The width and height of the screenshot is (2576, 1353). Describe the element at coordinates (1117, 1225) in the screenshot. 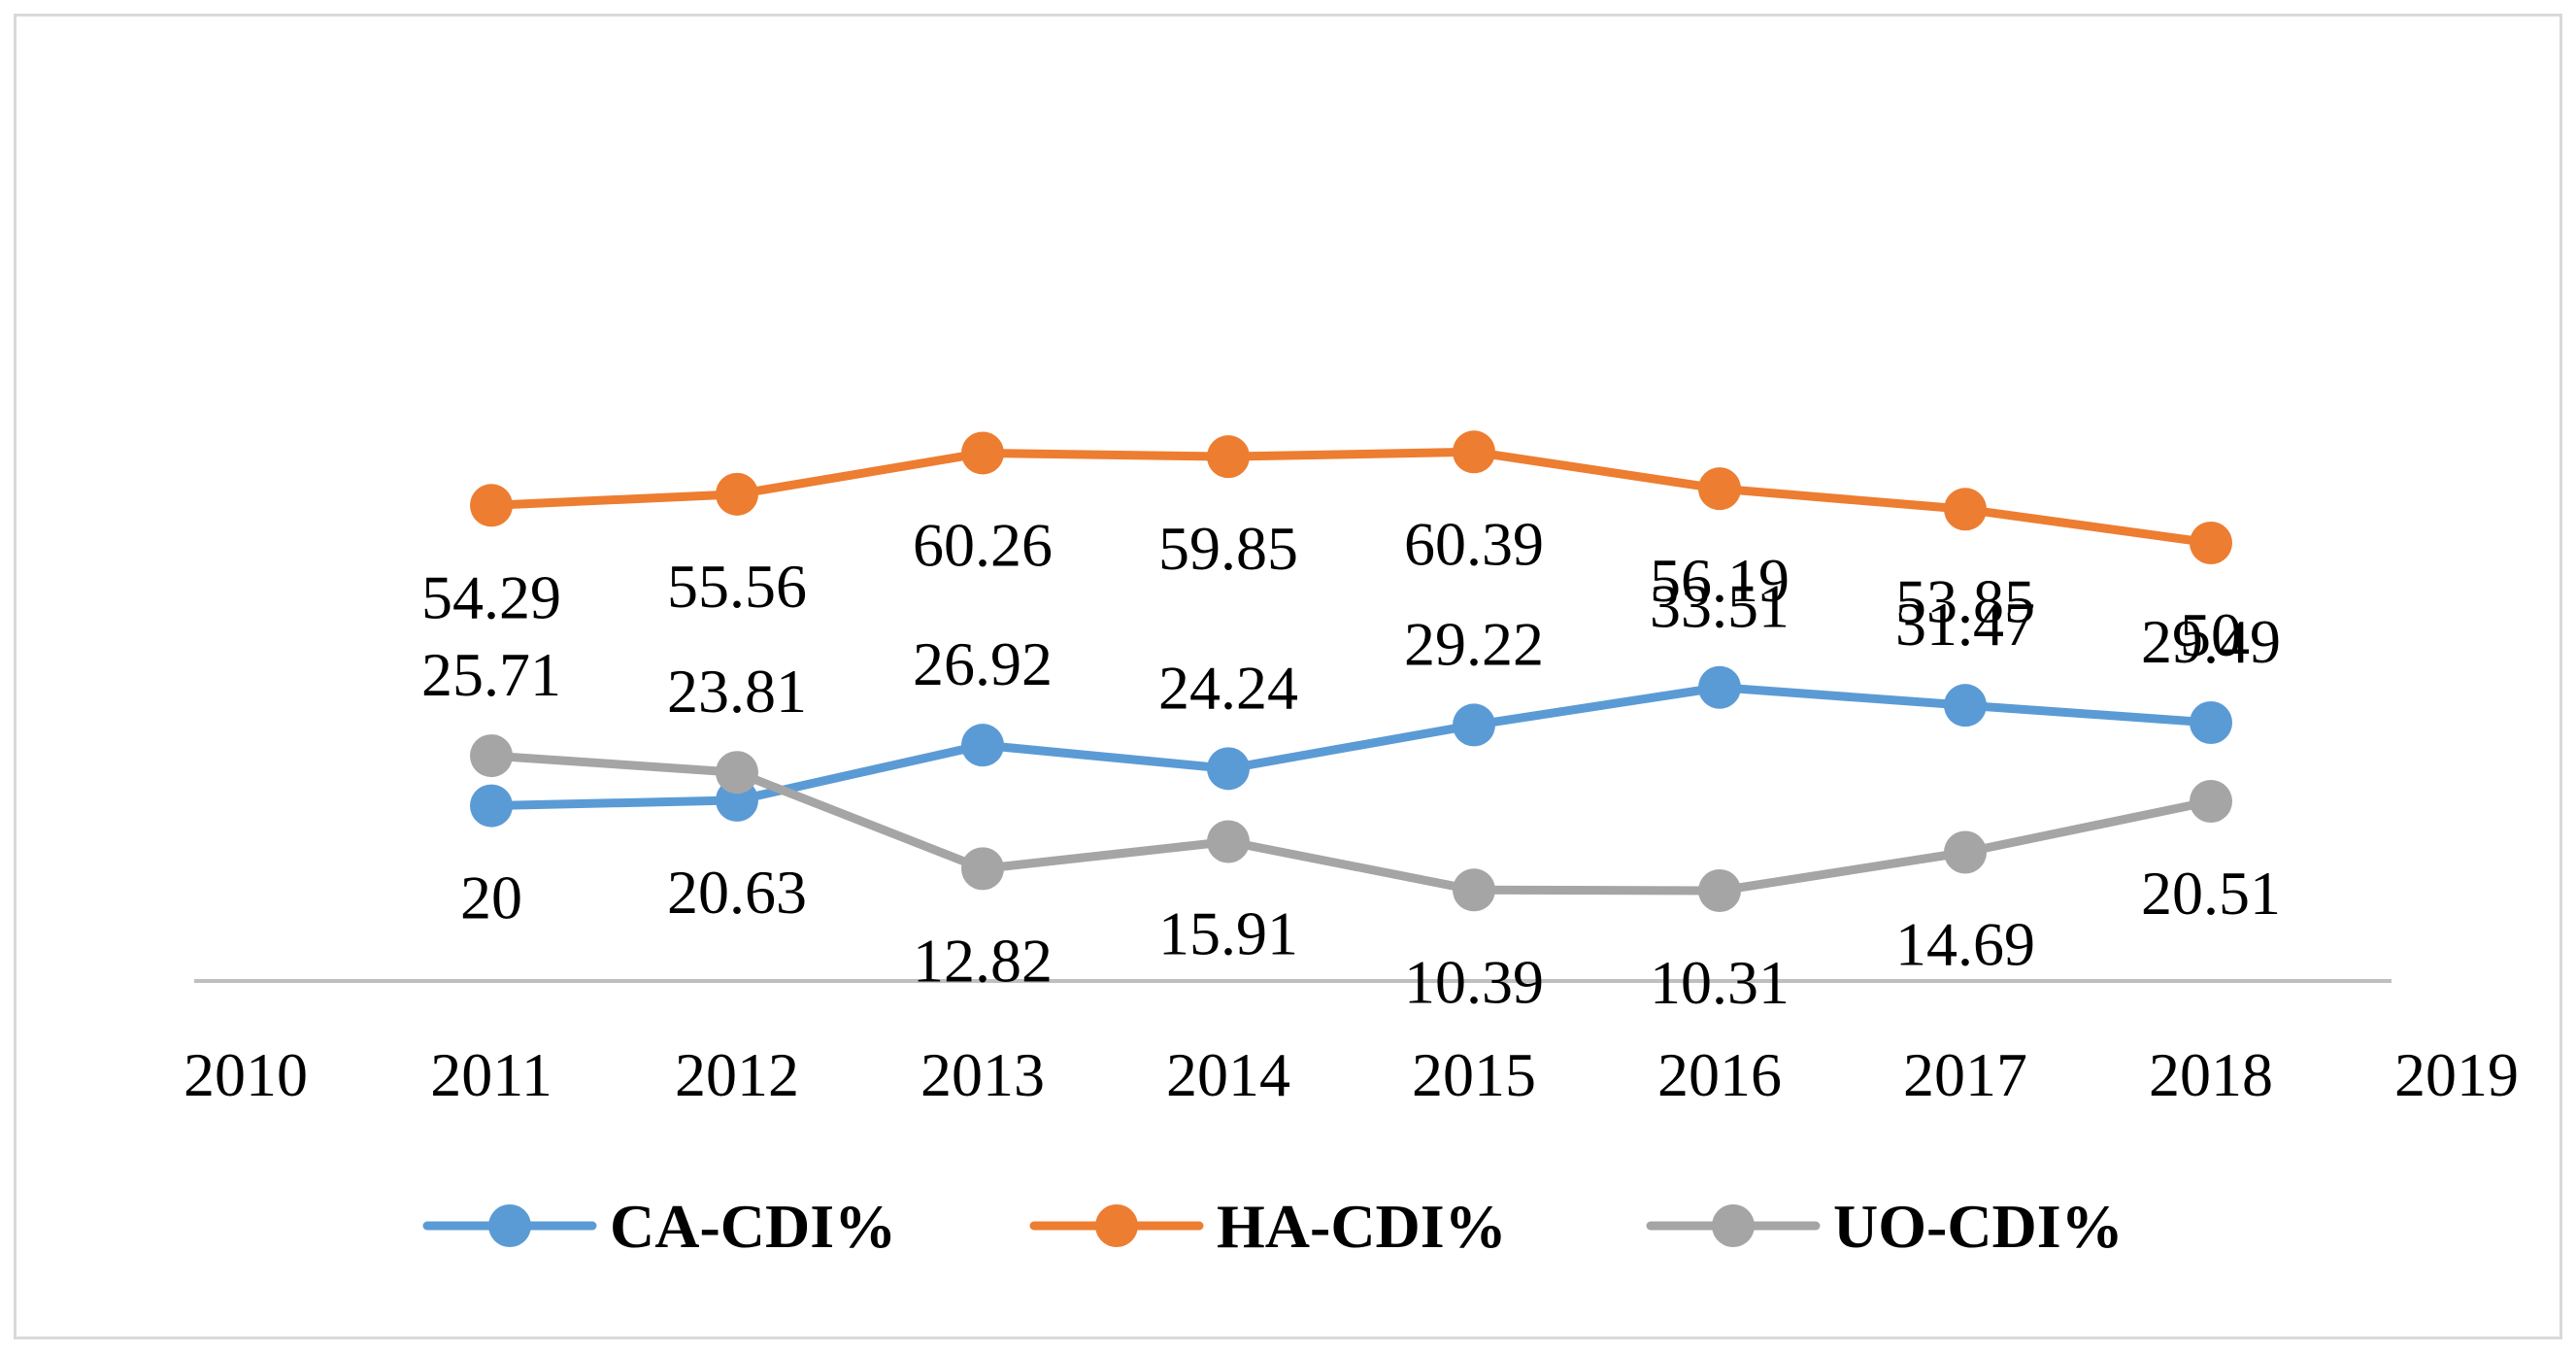

I see `legend-marker-HA-CDI%` at that location.